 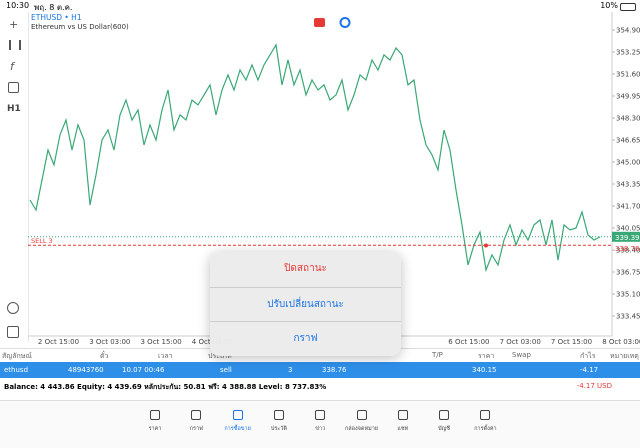 I want to click on x-tick-label: 8 Oct 03:00, so click(x=621, y=342).